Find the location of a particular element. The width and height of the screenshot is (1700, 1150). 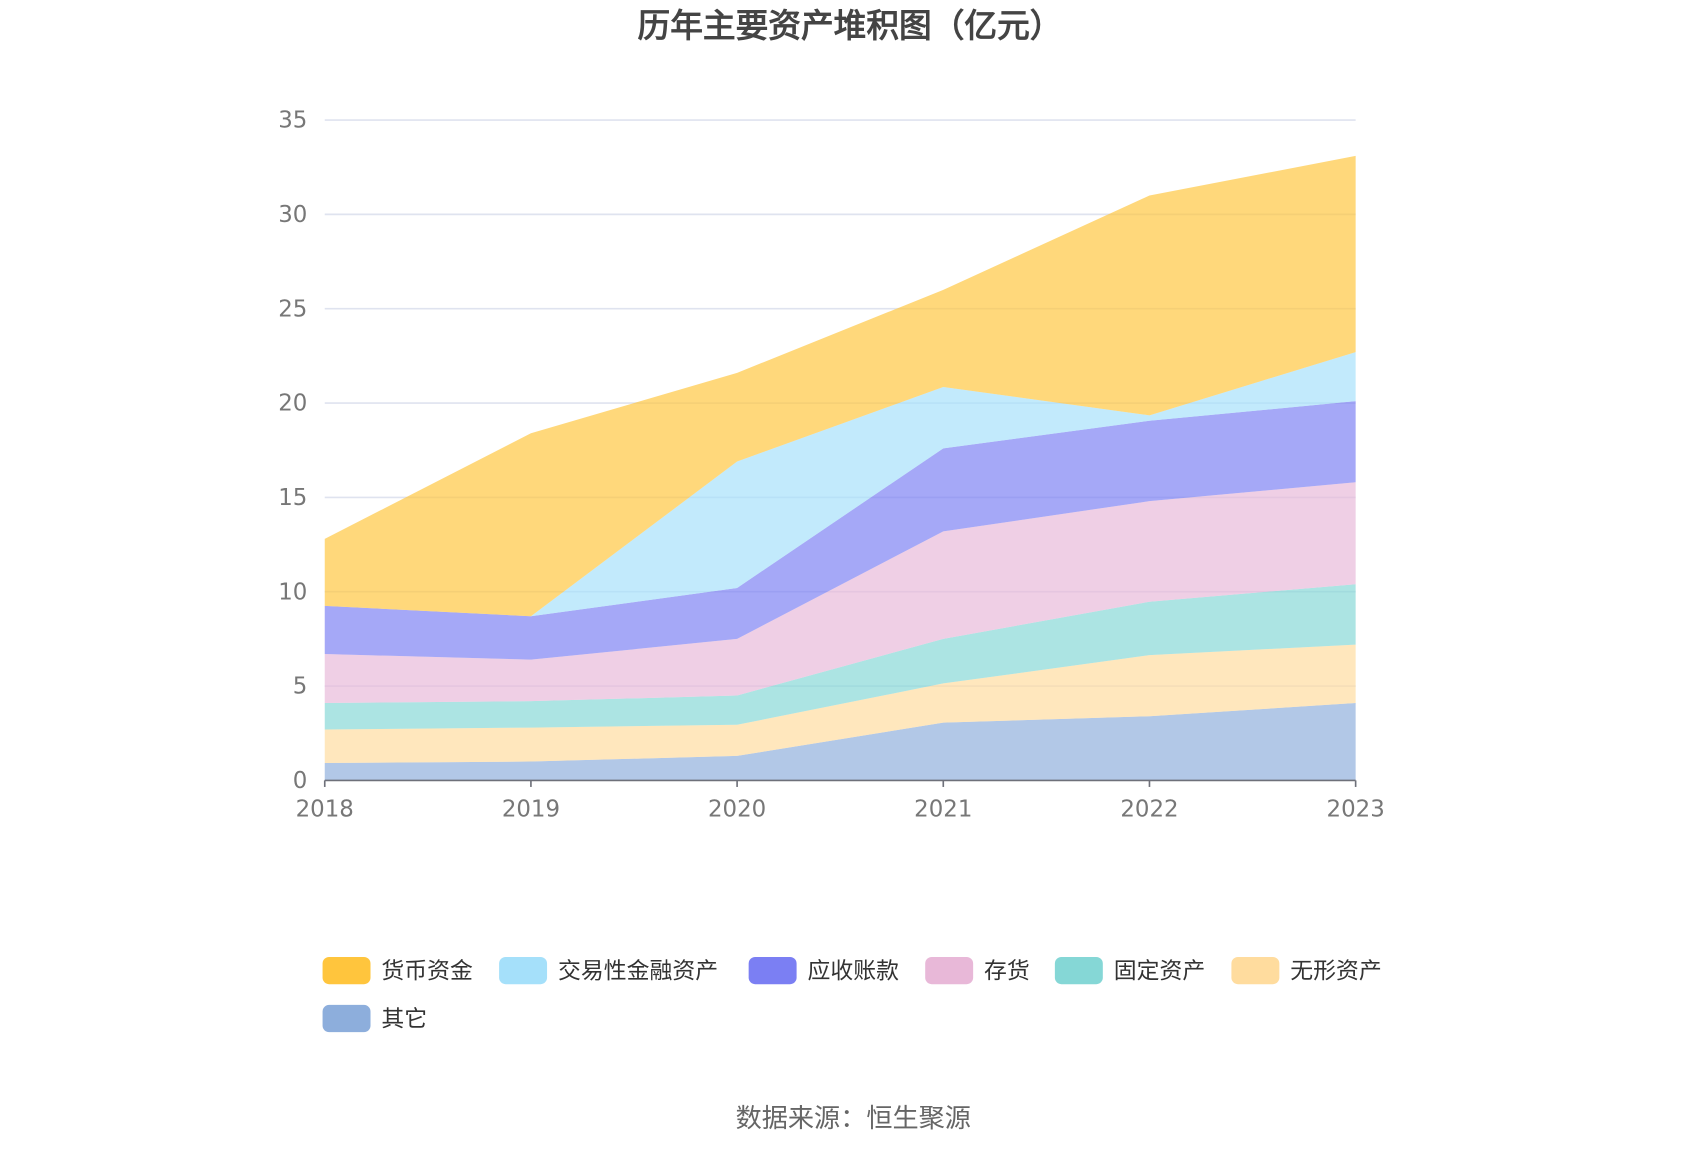

y-tick-label: 5 is located at coordinates (300, 687).